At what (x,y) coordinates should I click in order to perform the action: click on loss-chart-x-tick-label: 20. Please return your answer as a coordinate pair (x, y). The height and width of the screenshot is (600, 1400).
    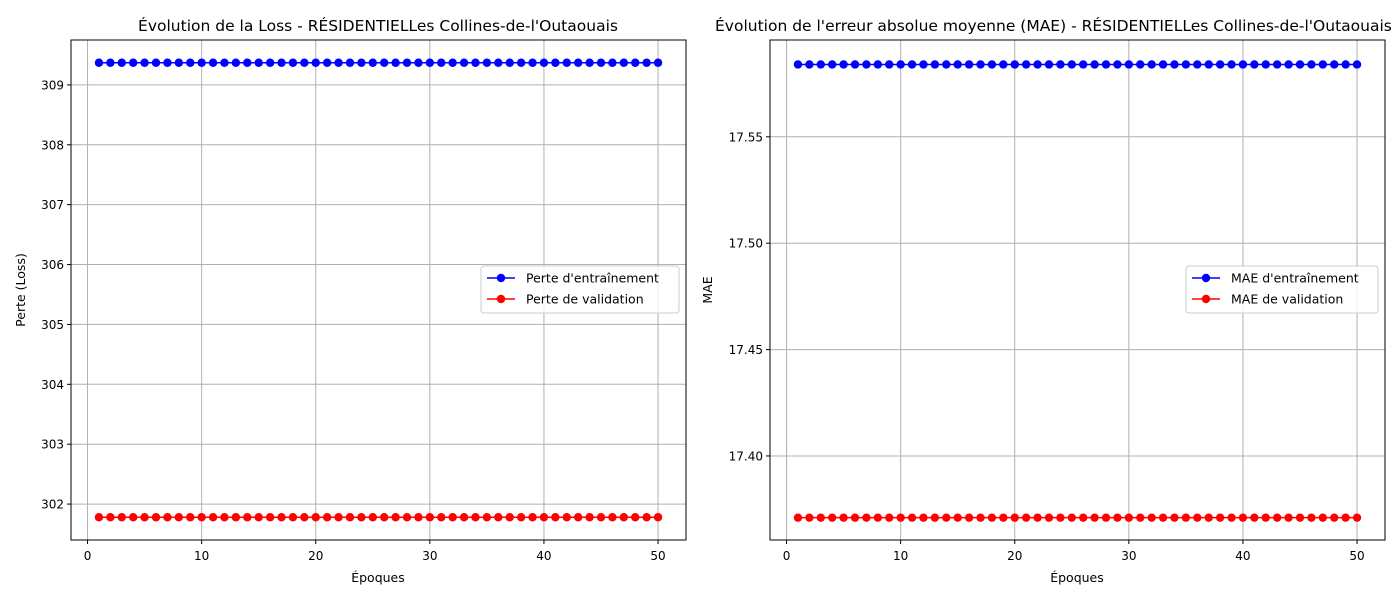
    Looking at the image, I should click on (315, 556).